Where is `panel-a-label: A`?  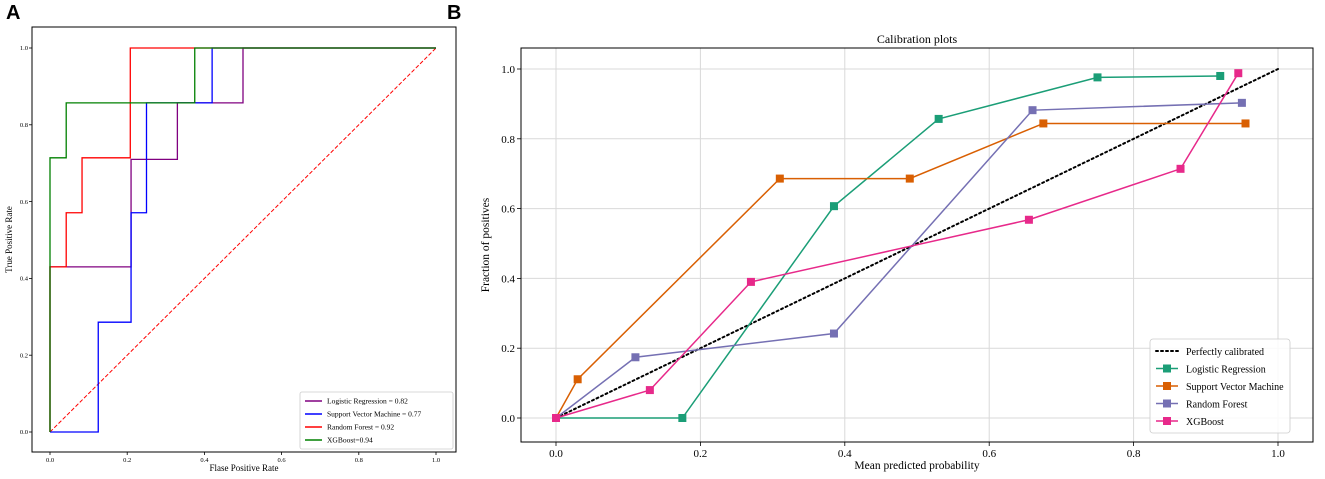 panel-a-label: A is located at coordinates (13, 13).